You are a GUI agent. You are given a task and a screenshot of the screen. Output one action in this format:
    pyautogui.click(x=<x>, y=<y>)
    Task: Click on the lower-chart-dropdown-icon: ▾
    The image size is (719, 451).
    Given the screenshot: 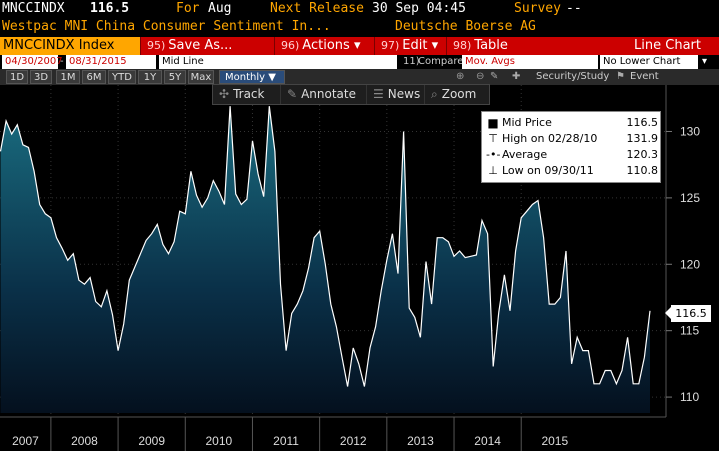 What is the action you would take?
    pyautogui.click(x=705, y=61)
    